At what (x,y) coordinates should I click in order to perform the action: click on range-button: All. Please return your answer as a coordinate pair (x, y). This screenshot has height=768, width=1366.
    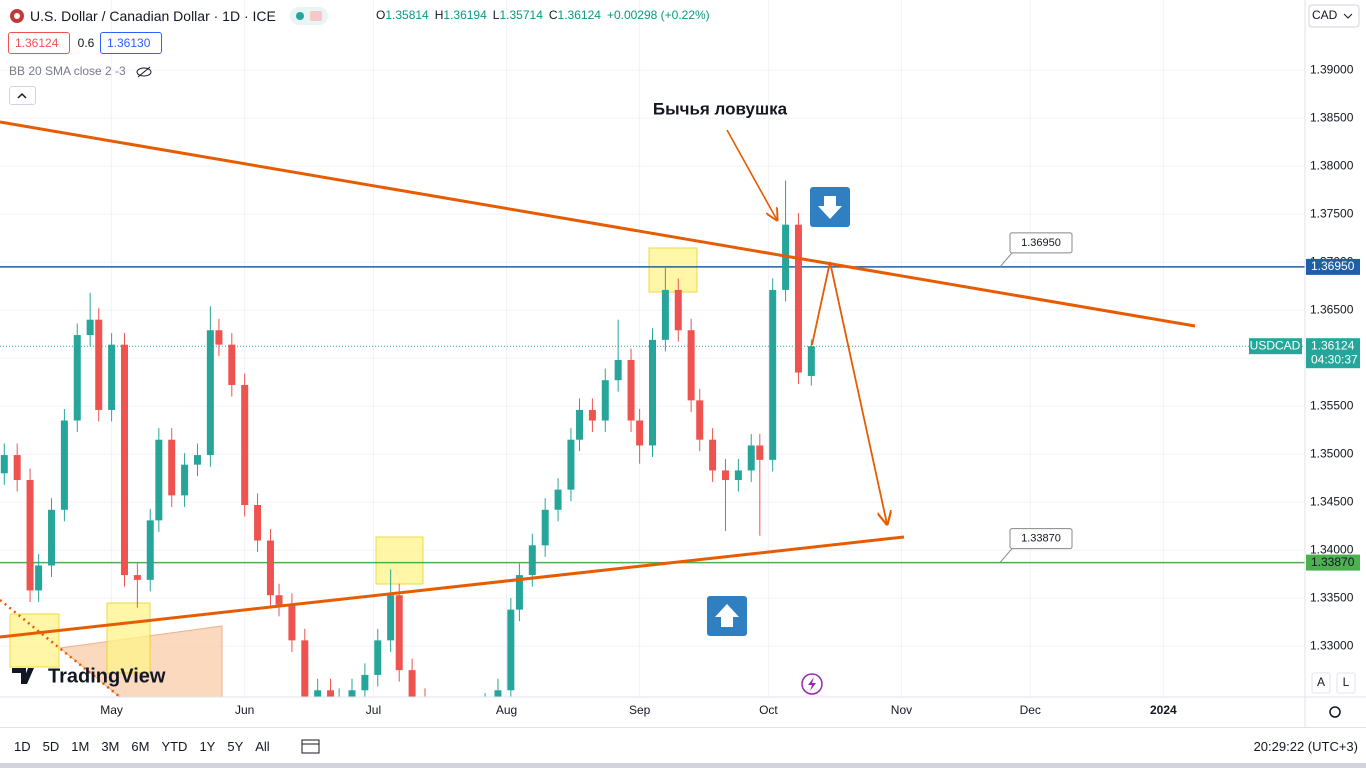
    Looking at the image, I should click on (262, 746).